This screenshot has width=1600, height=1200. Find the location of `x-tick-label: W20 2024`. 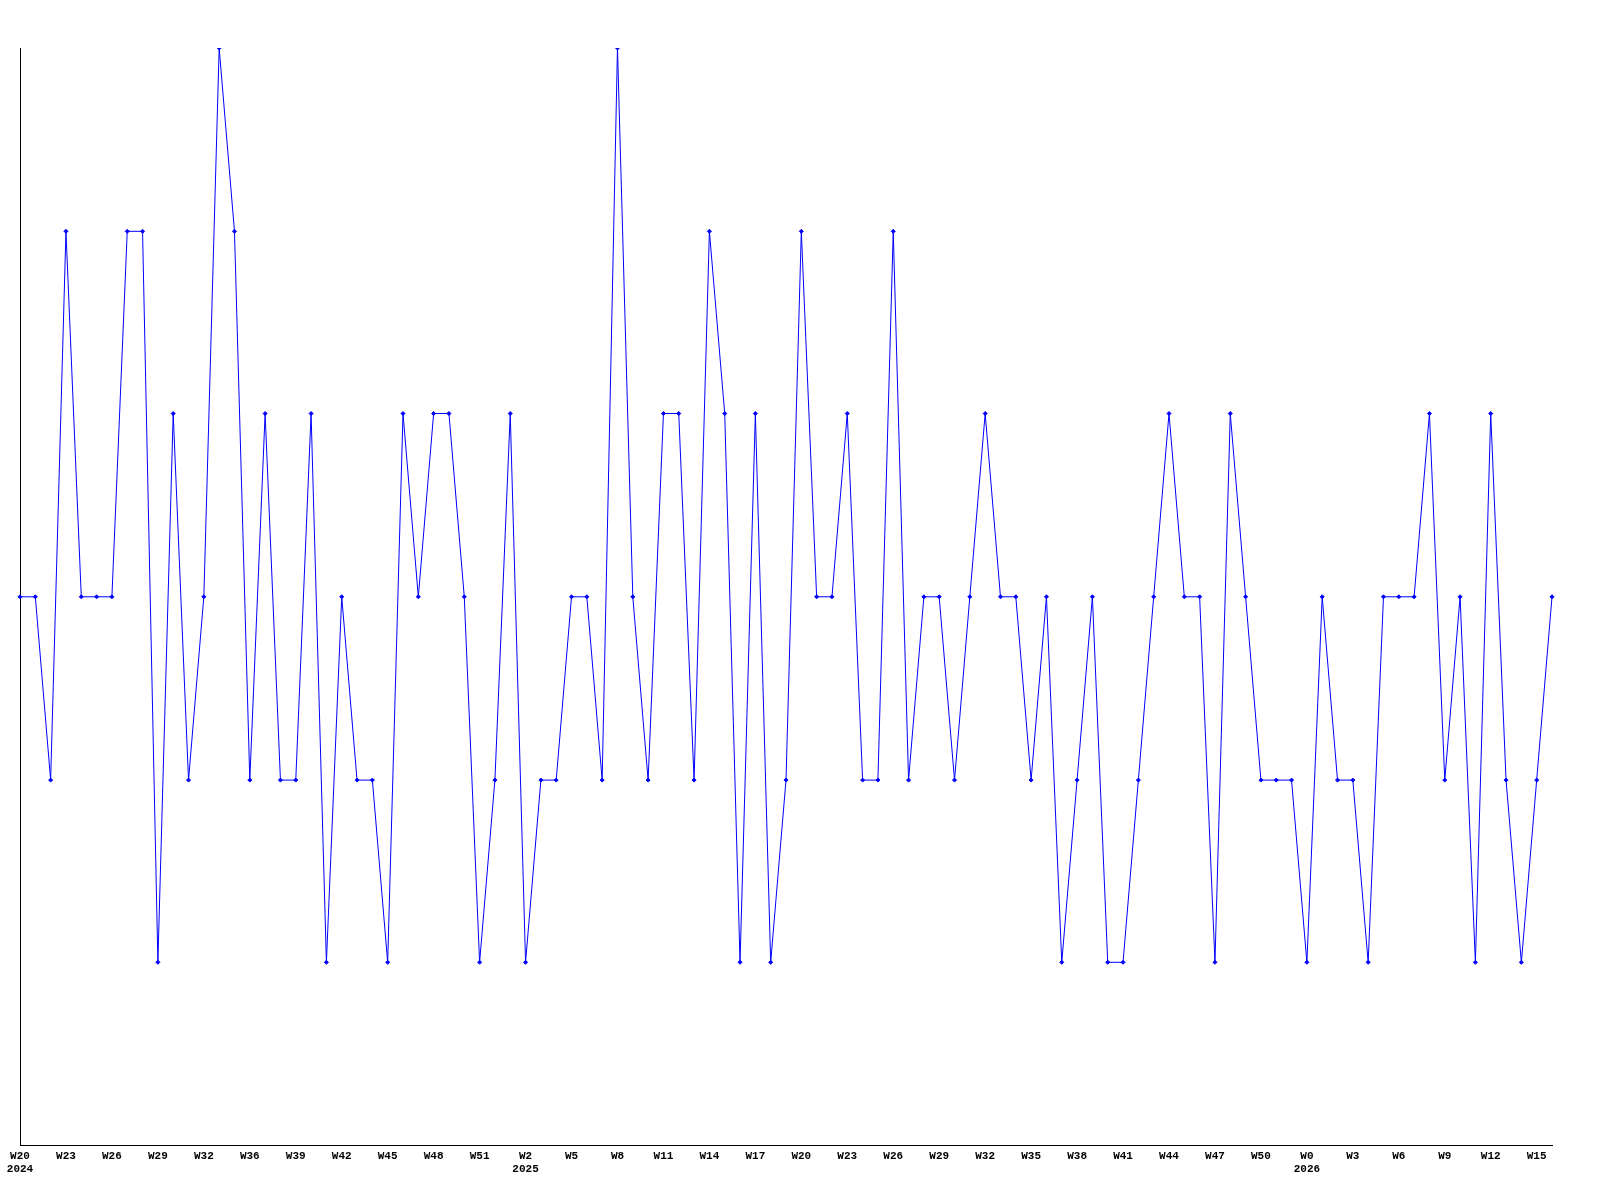

x-tick-label: W20 2024 is located at coordinates (20, 1162).